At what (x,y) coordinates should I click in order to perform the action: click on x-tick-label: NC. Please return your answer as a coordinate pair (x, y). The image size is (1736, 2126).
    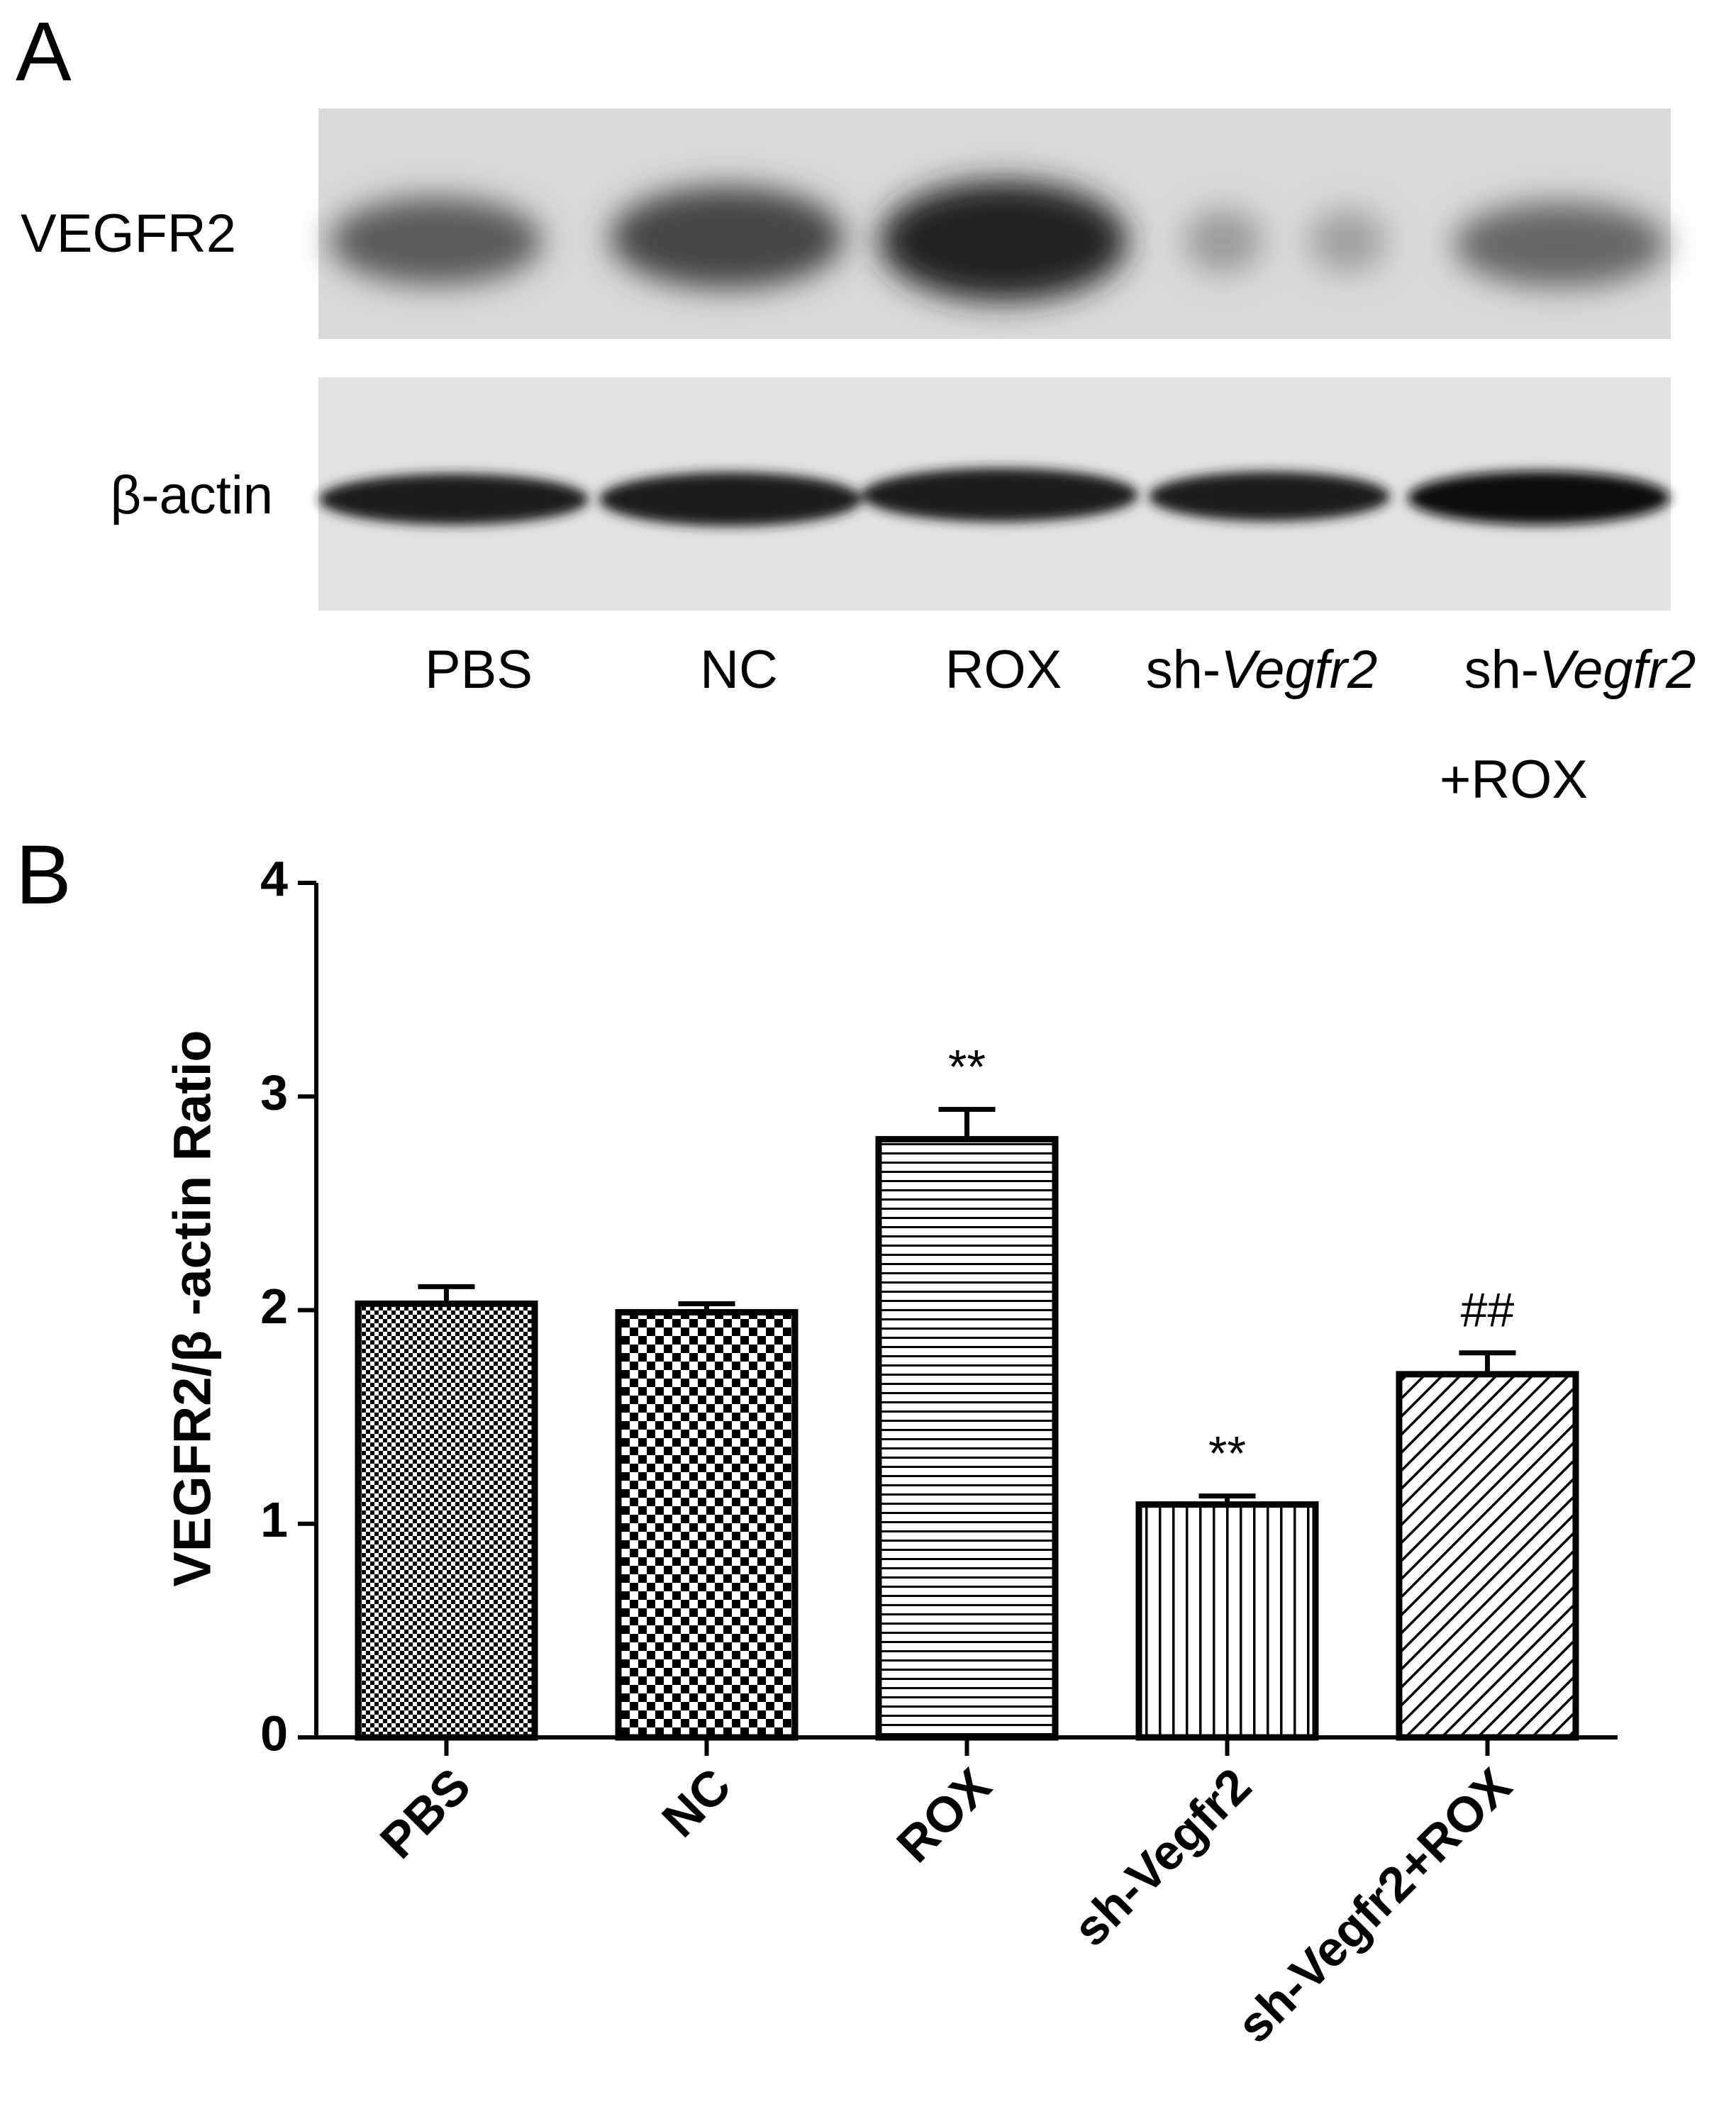
    Looking at the image, I should click on (697, 1803).